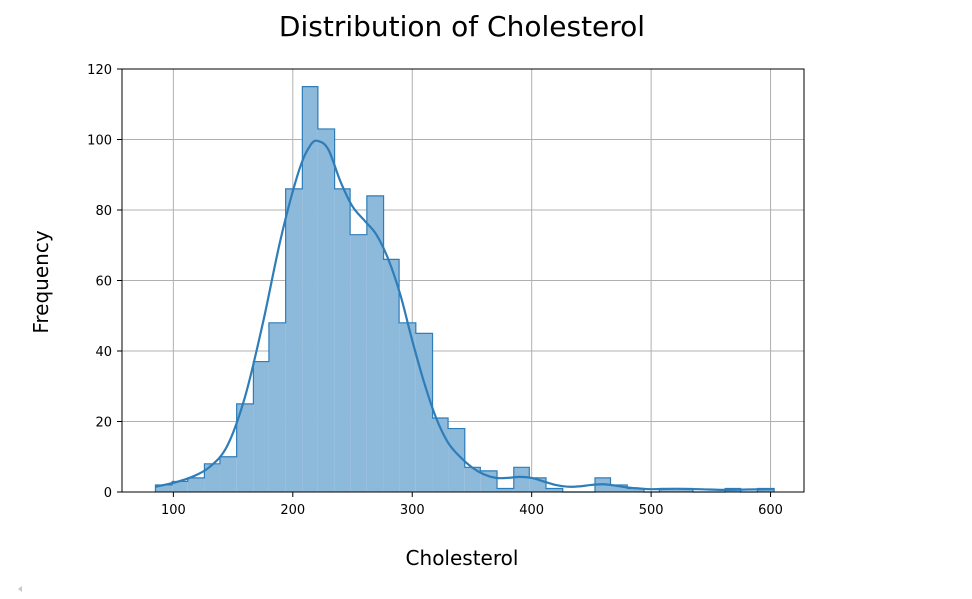  Describe the element at coordinates (103, 211) in the screenshot. I see `y-tick-label: 80` at that location.